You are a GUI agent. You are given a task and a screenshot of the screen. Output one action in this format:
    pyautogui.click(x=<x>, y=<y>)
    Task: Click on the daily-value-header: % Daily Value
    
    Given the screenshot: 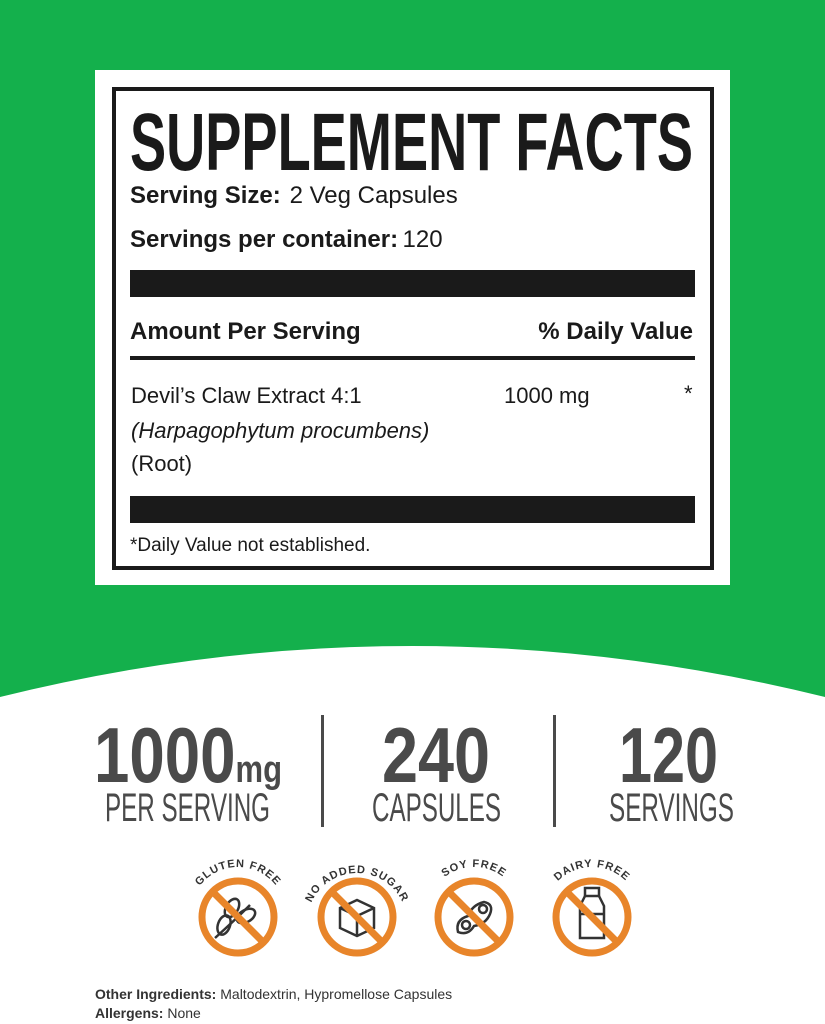 What is the action you would take?
    pyautogui.click(x=615, y=331)
    